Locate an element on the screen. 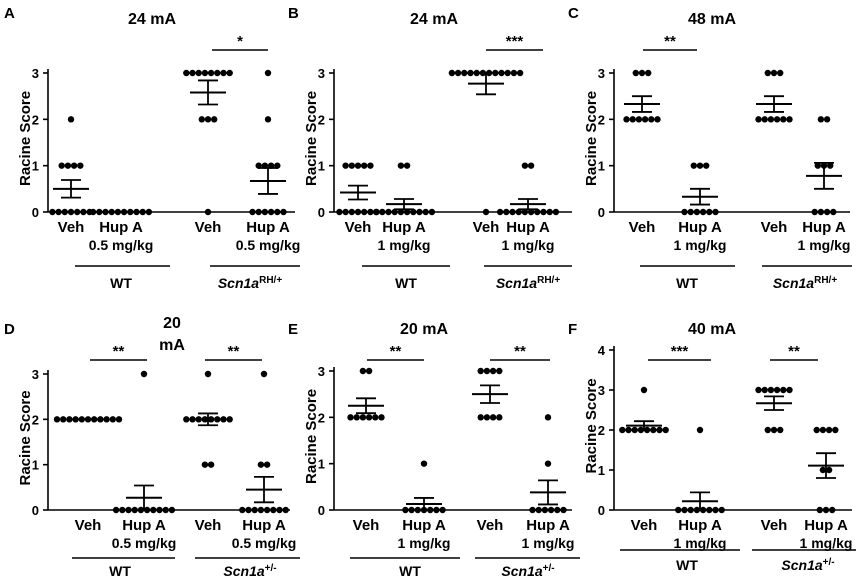 The image size is (856, 584). panel-title: 24 mA is located at coordinates (434, 19).